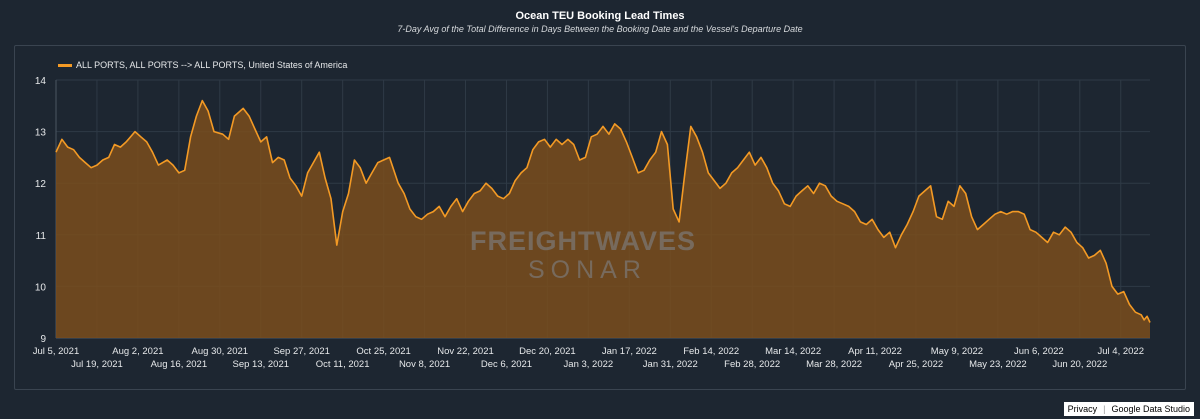  Describe the element at coordinates (383, 351) in the screenshot. I see `x-tick-label: Oct 25, 2021` at that location.